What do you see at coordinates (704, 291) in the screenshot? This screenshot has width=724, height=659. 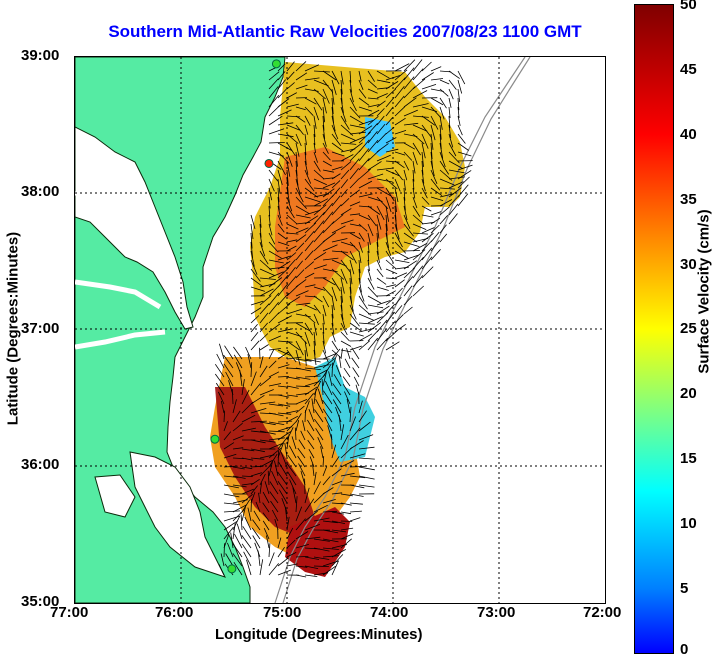 I see `colorbar-title: Surface Velocity (cm/s)` at bounding box center [704, 291].